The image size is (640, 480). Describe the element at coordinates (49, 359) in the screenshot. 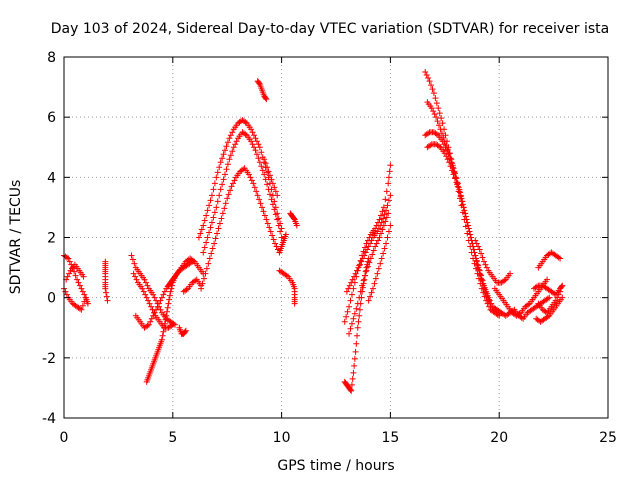

I see `y-tick-label: -2` at that location.